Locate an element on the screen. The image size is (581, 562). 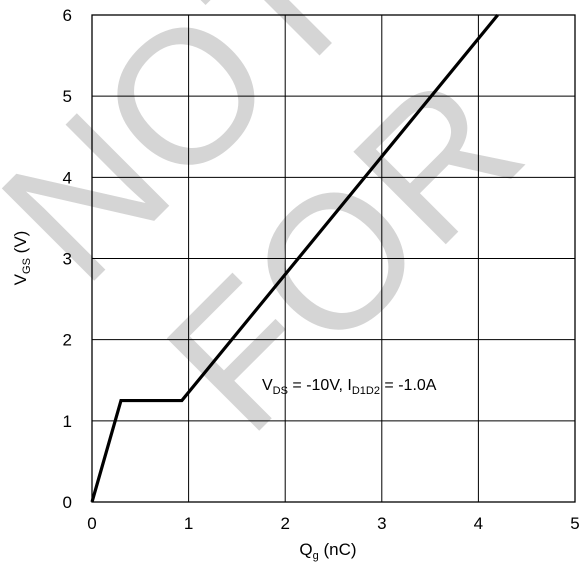
x-tick-labels: 0 1 2 3 4 5 is located at coordinates (333, 523).